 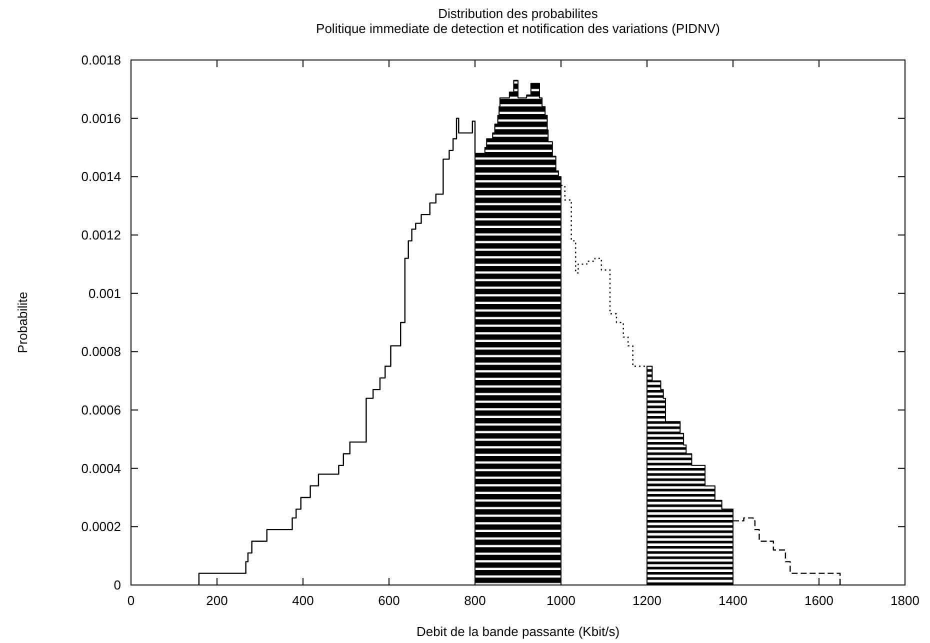 I want to click on y-tick-label: 0.0016, so click(x=101, y=118).